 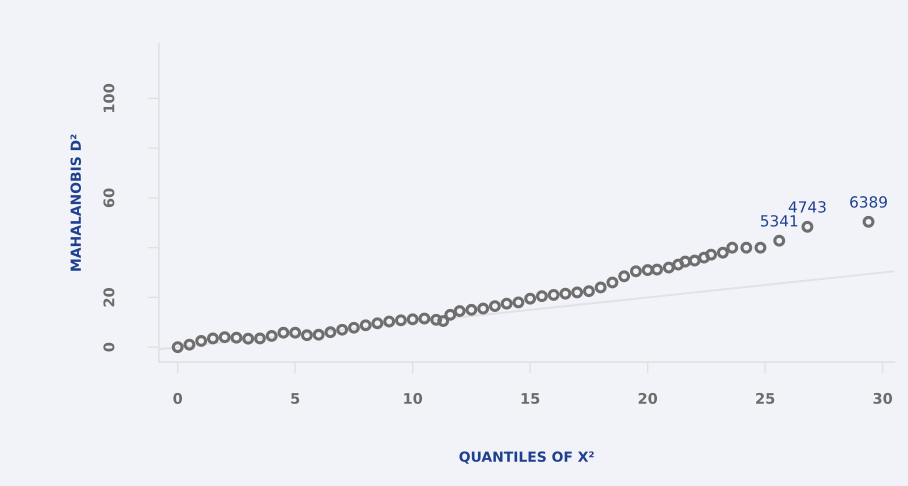 I want to click on annotation: 5341, so click(x=779, y=221).